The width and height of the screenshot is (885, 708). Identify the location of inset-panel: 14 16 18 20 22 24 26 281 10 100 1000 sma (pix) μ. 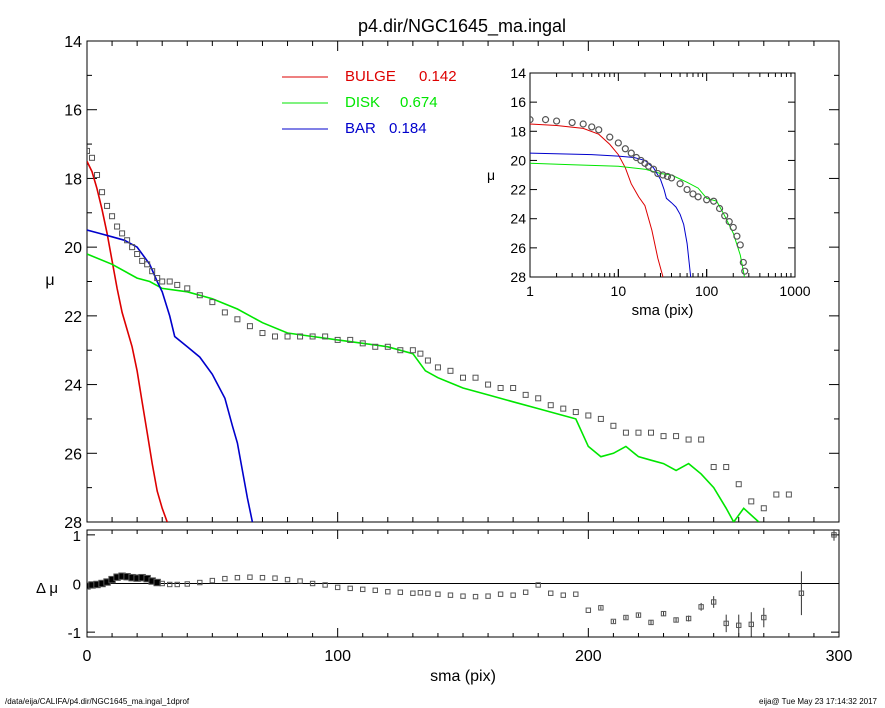
(649, 192).